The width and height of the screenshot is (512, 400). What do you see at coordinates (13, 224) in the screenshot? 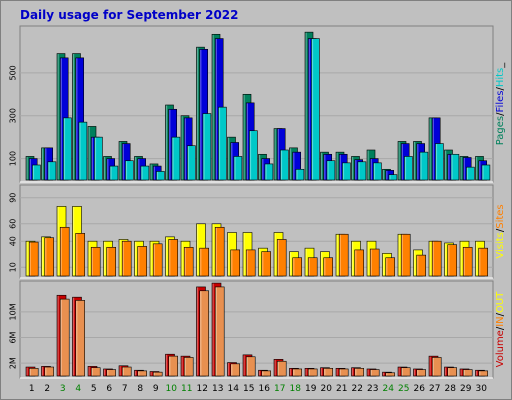
I see `y-tick-label: 60` at bounding box center [13, 224].